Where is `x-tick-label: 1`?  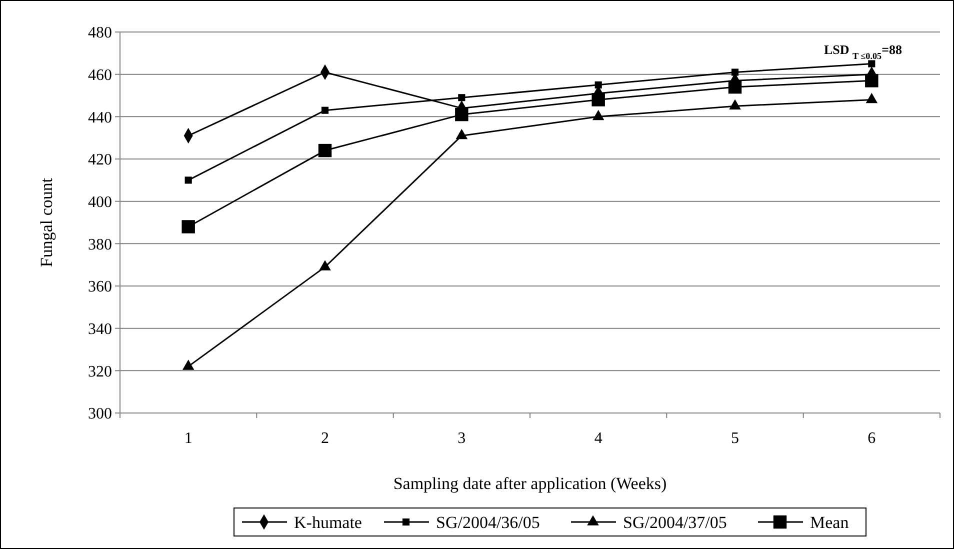
x-tick-label: 1 is located at coordinates (188, 438).